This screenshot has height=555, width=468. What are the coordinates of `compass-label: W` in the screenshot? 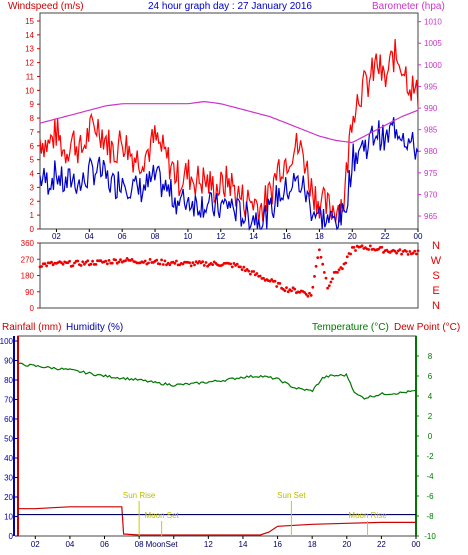 It's located at (436, 261).